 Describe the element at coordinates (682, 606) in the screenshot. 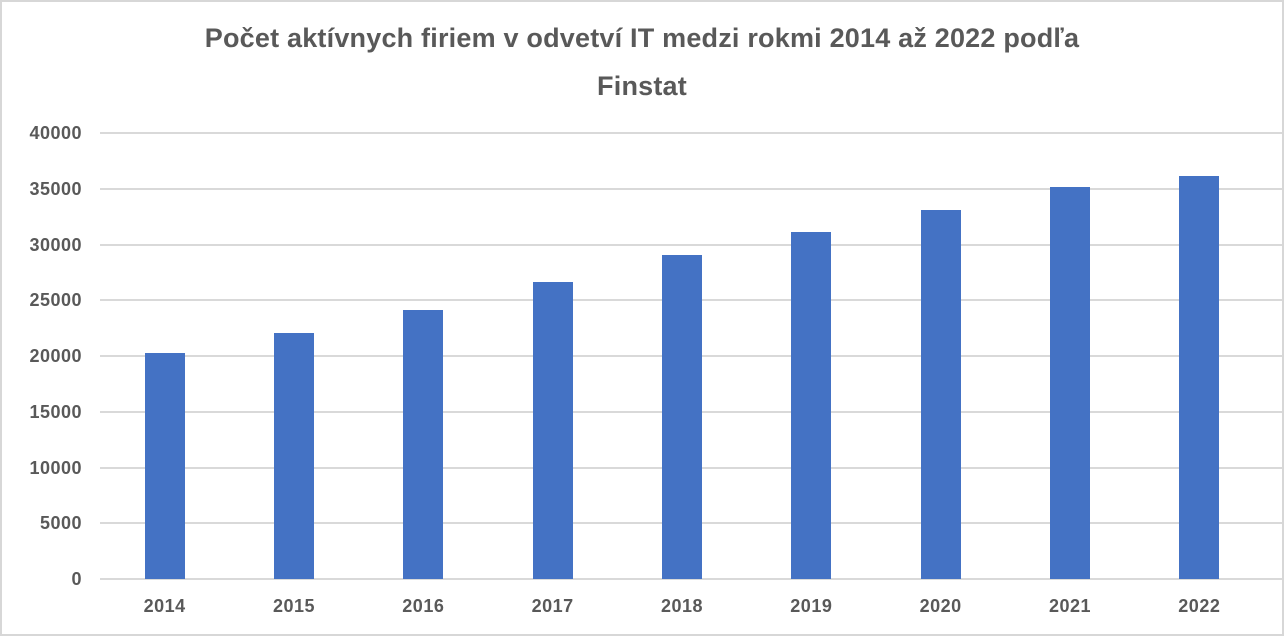

I see `x-axis-label-2018: 2018` at that location.